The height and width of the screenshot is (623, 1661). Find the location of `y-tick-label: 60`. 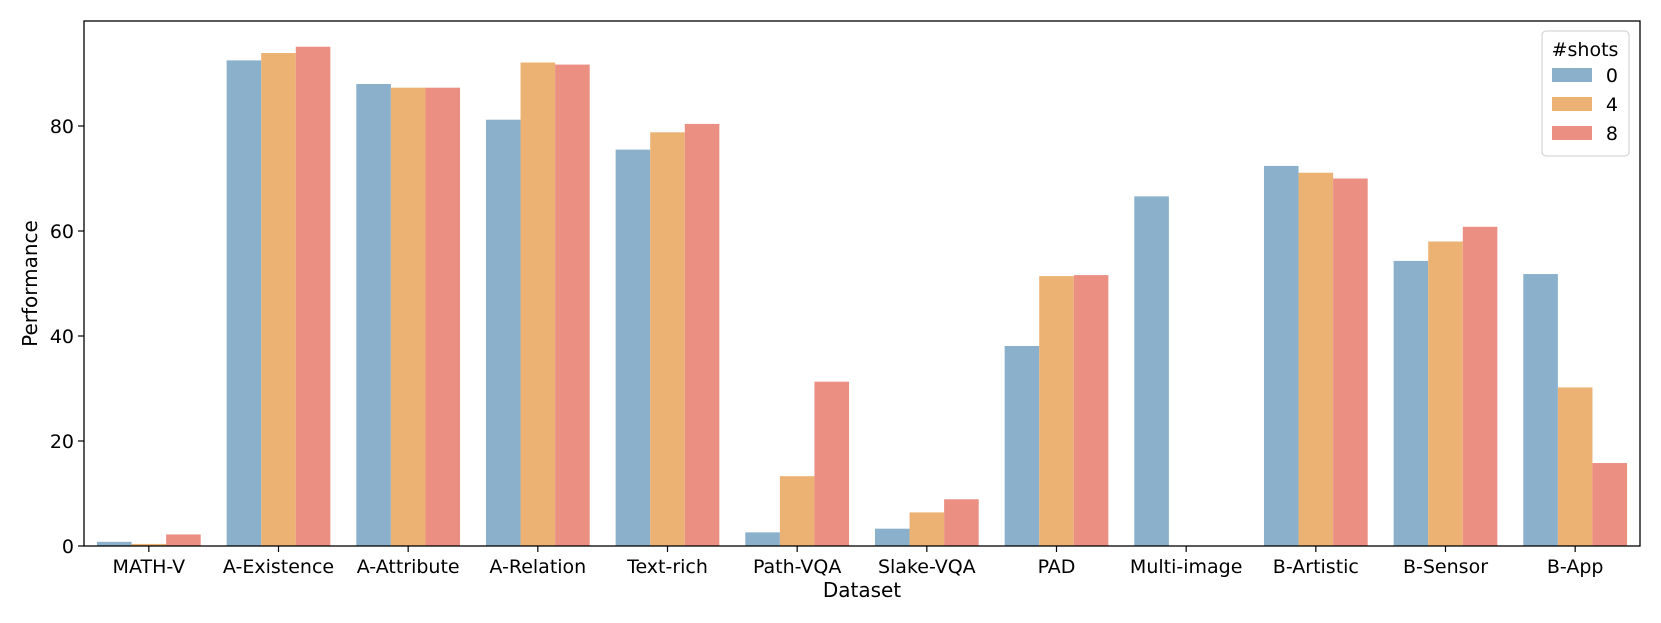

y-tick-label: 60 is located at coordinates (62, 232).